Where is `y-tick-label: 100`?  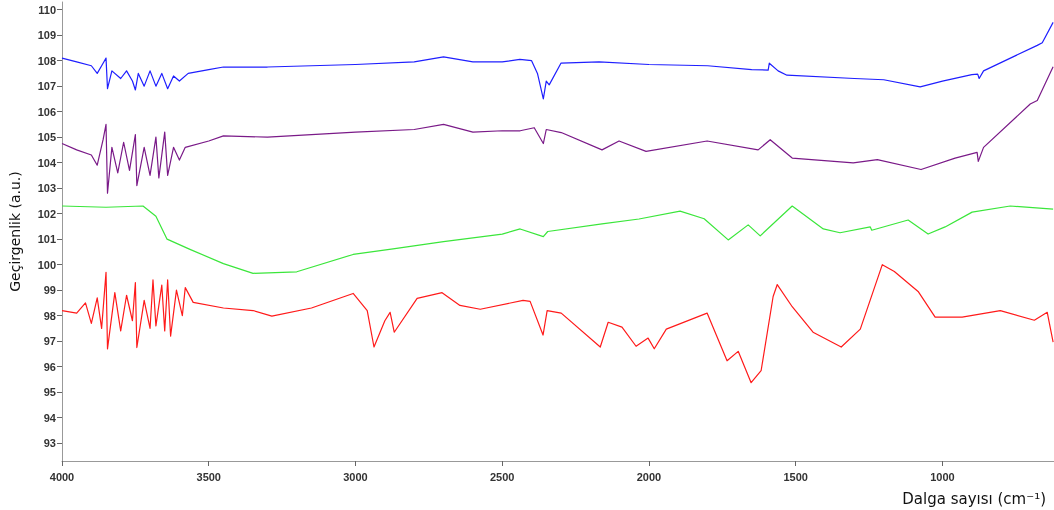 y-tick-label: 100 is located at coordinates (46, 264).